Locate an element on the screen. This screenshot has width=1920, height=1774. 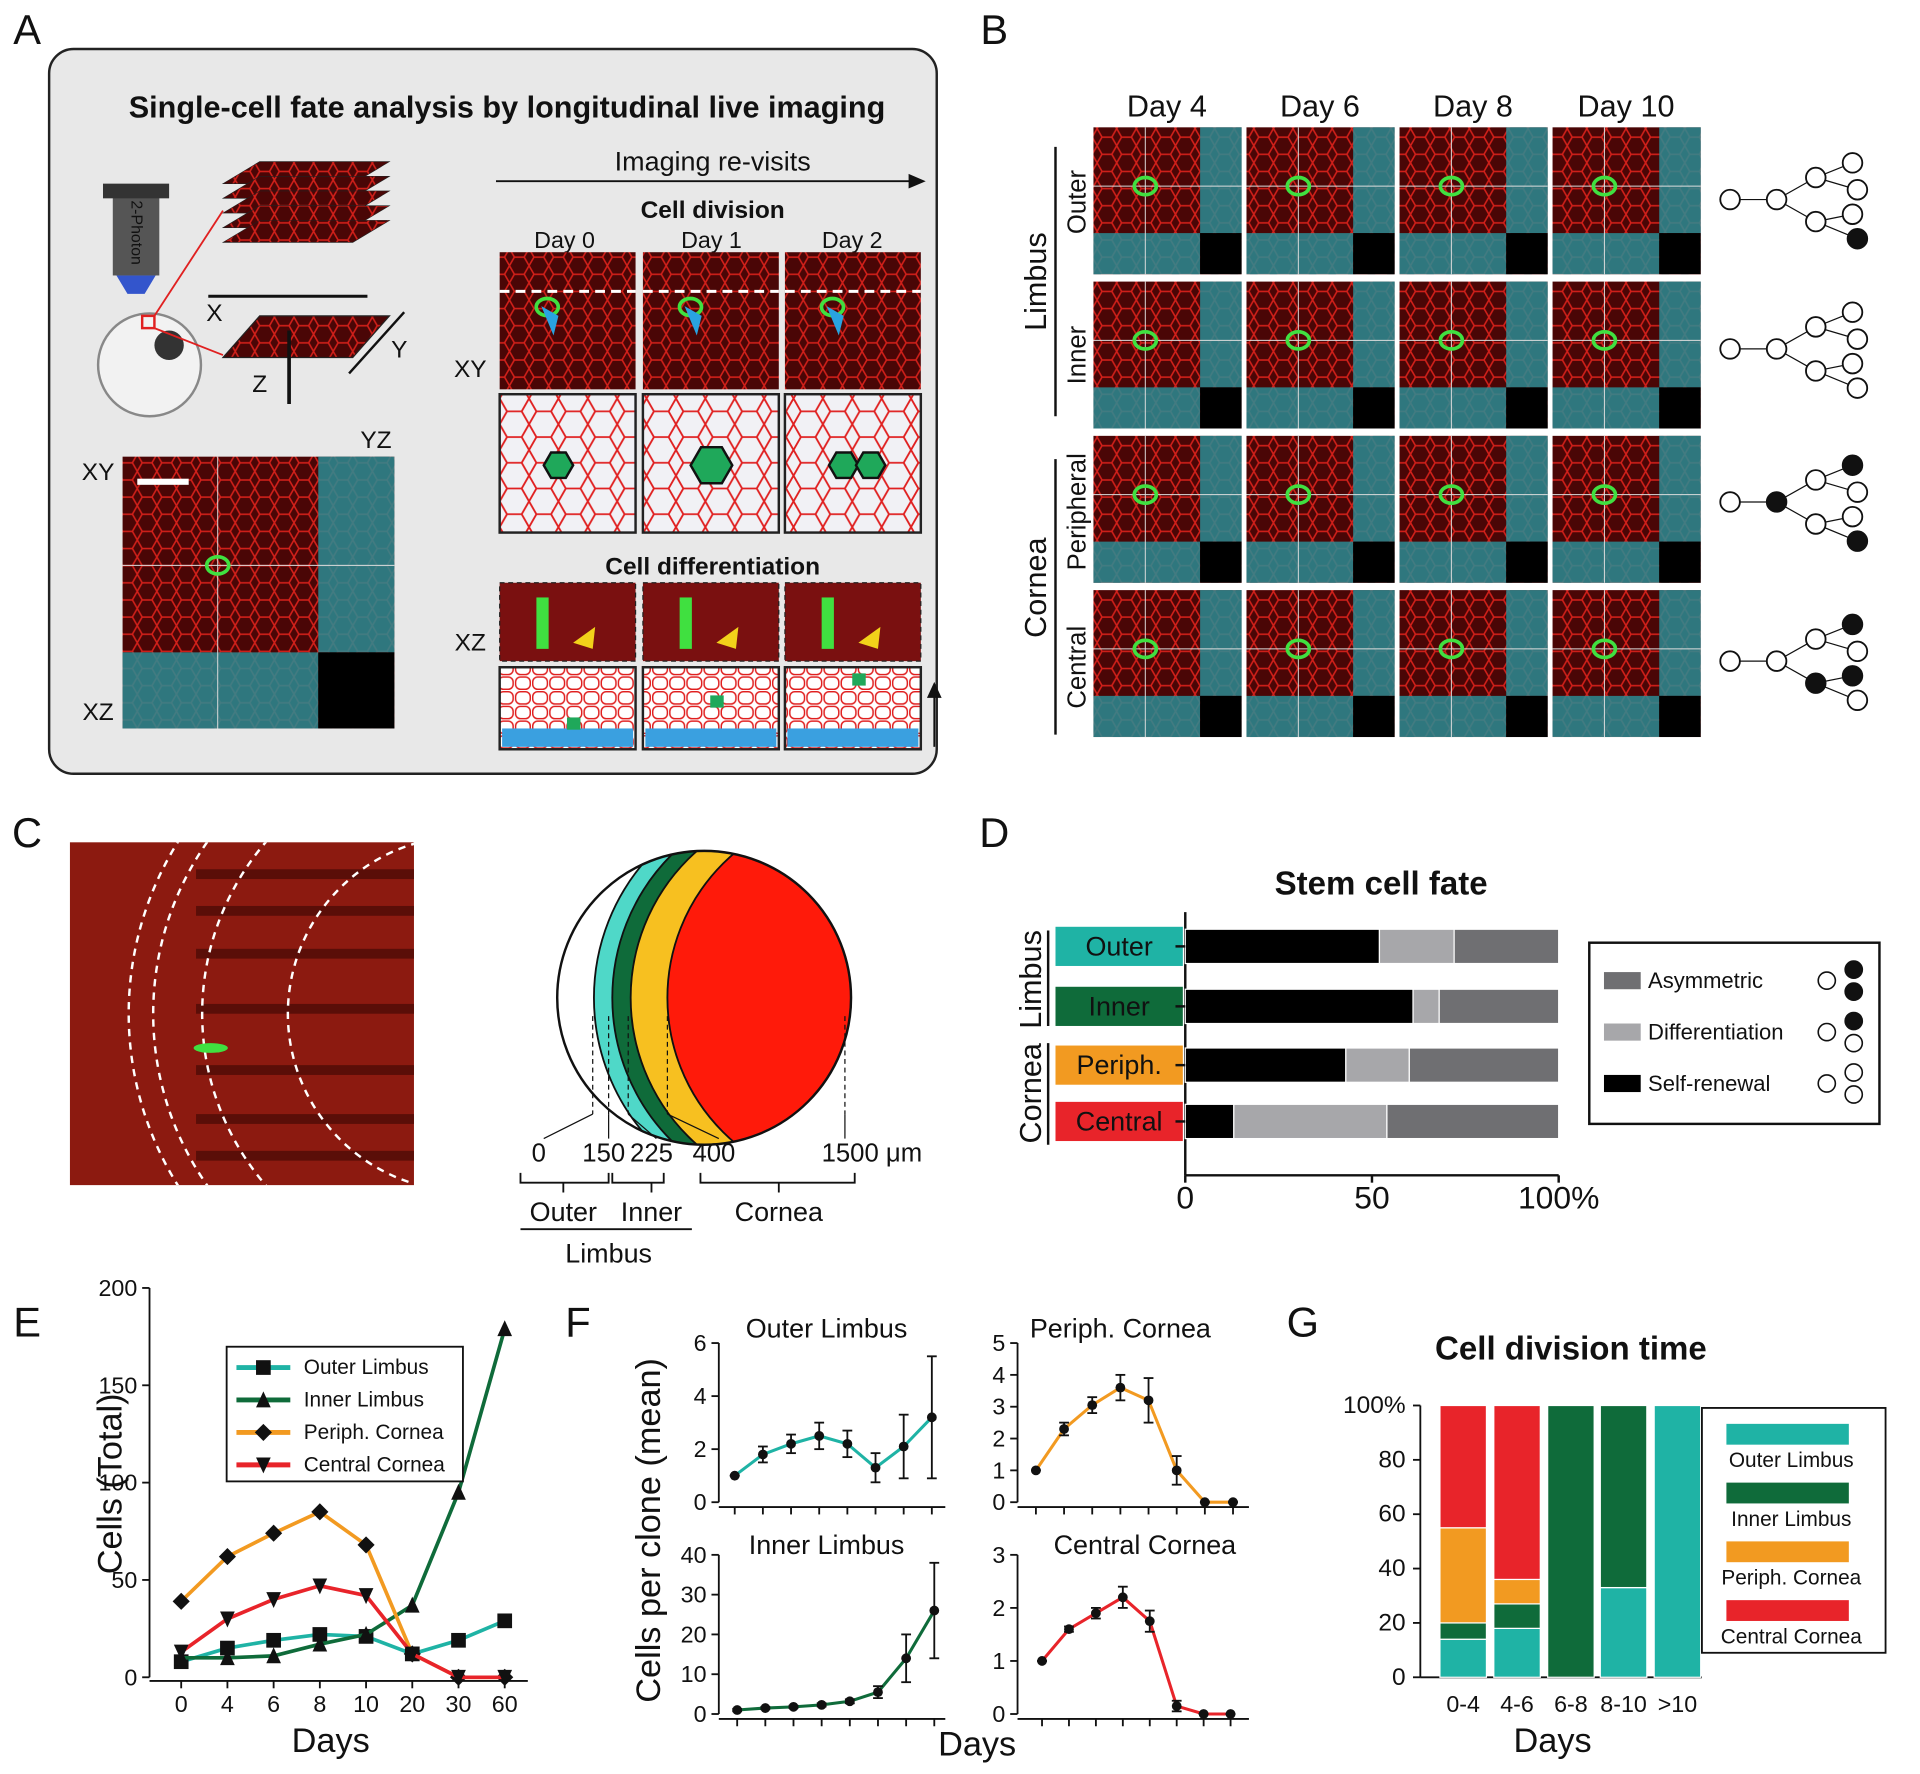
y-tick-label: 100% is located at coordinates (1374, 1405).